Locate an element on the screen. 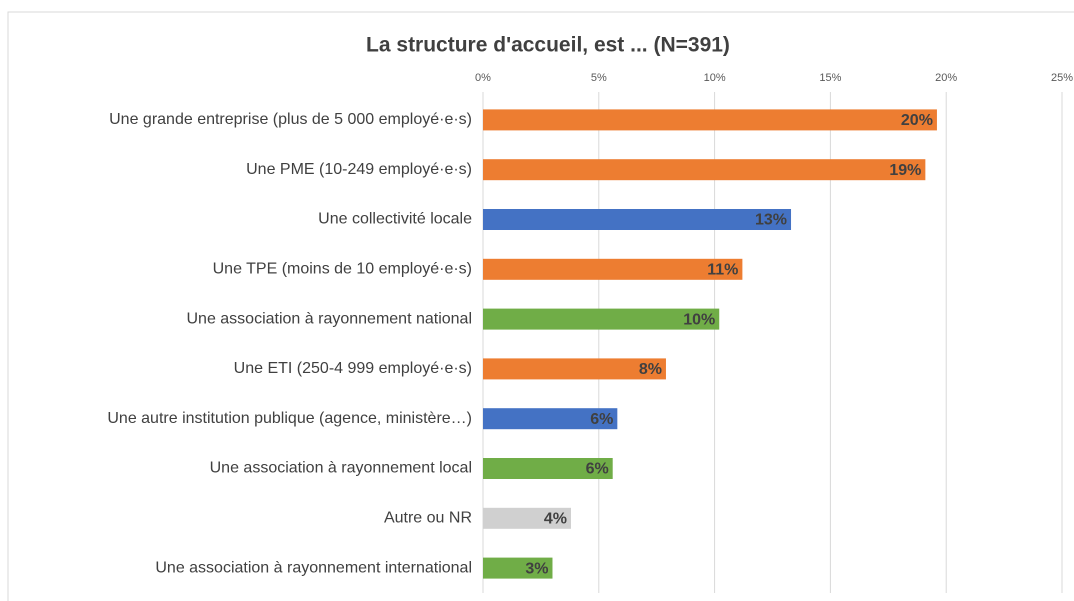  x-tick-label: 5% is located at coordinates (599, 78).